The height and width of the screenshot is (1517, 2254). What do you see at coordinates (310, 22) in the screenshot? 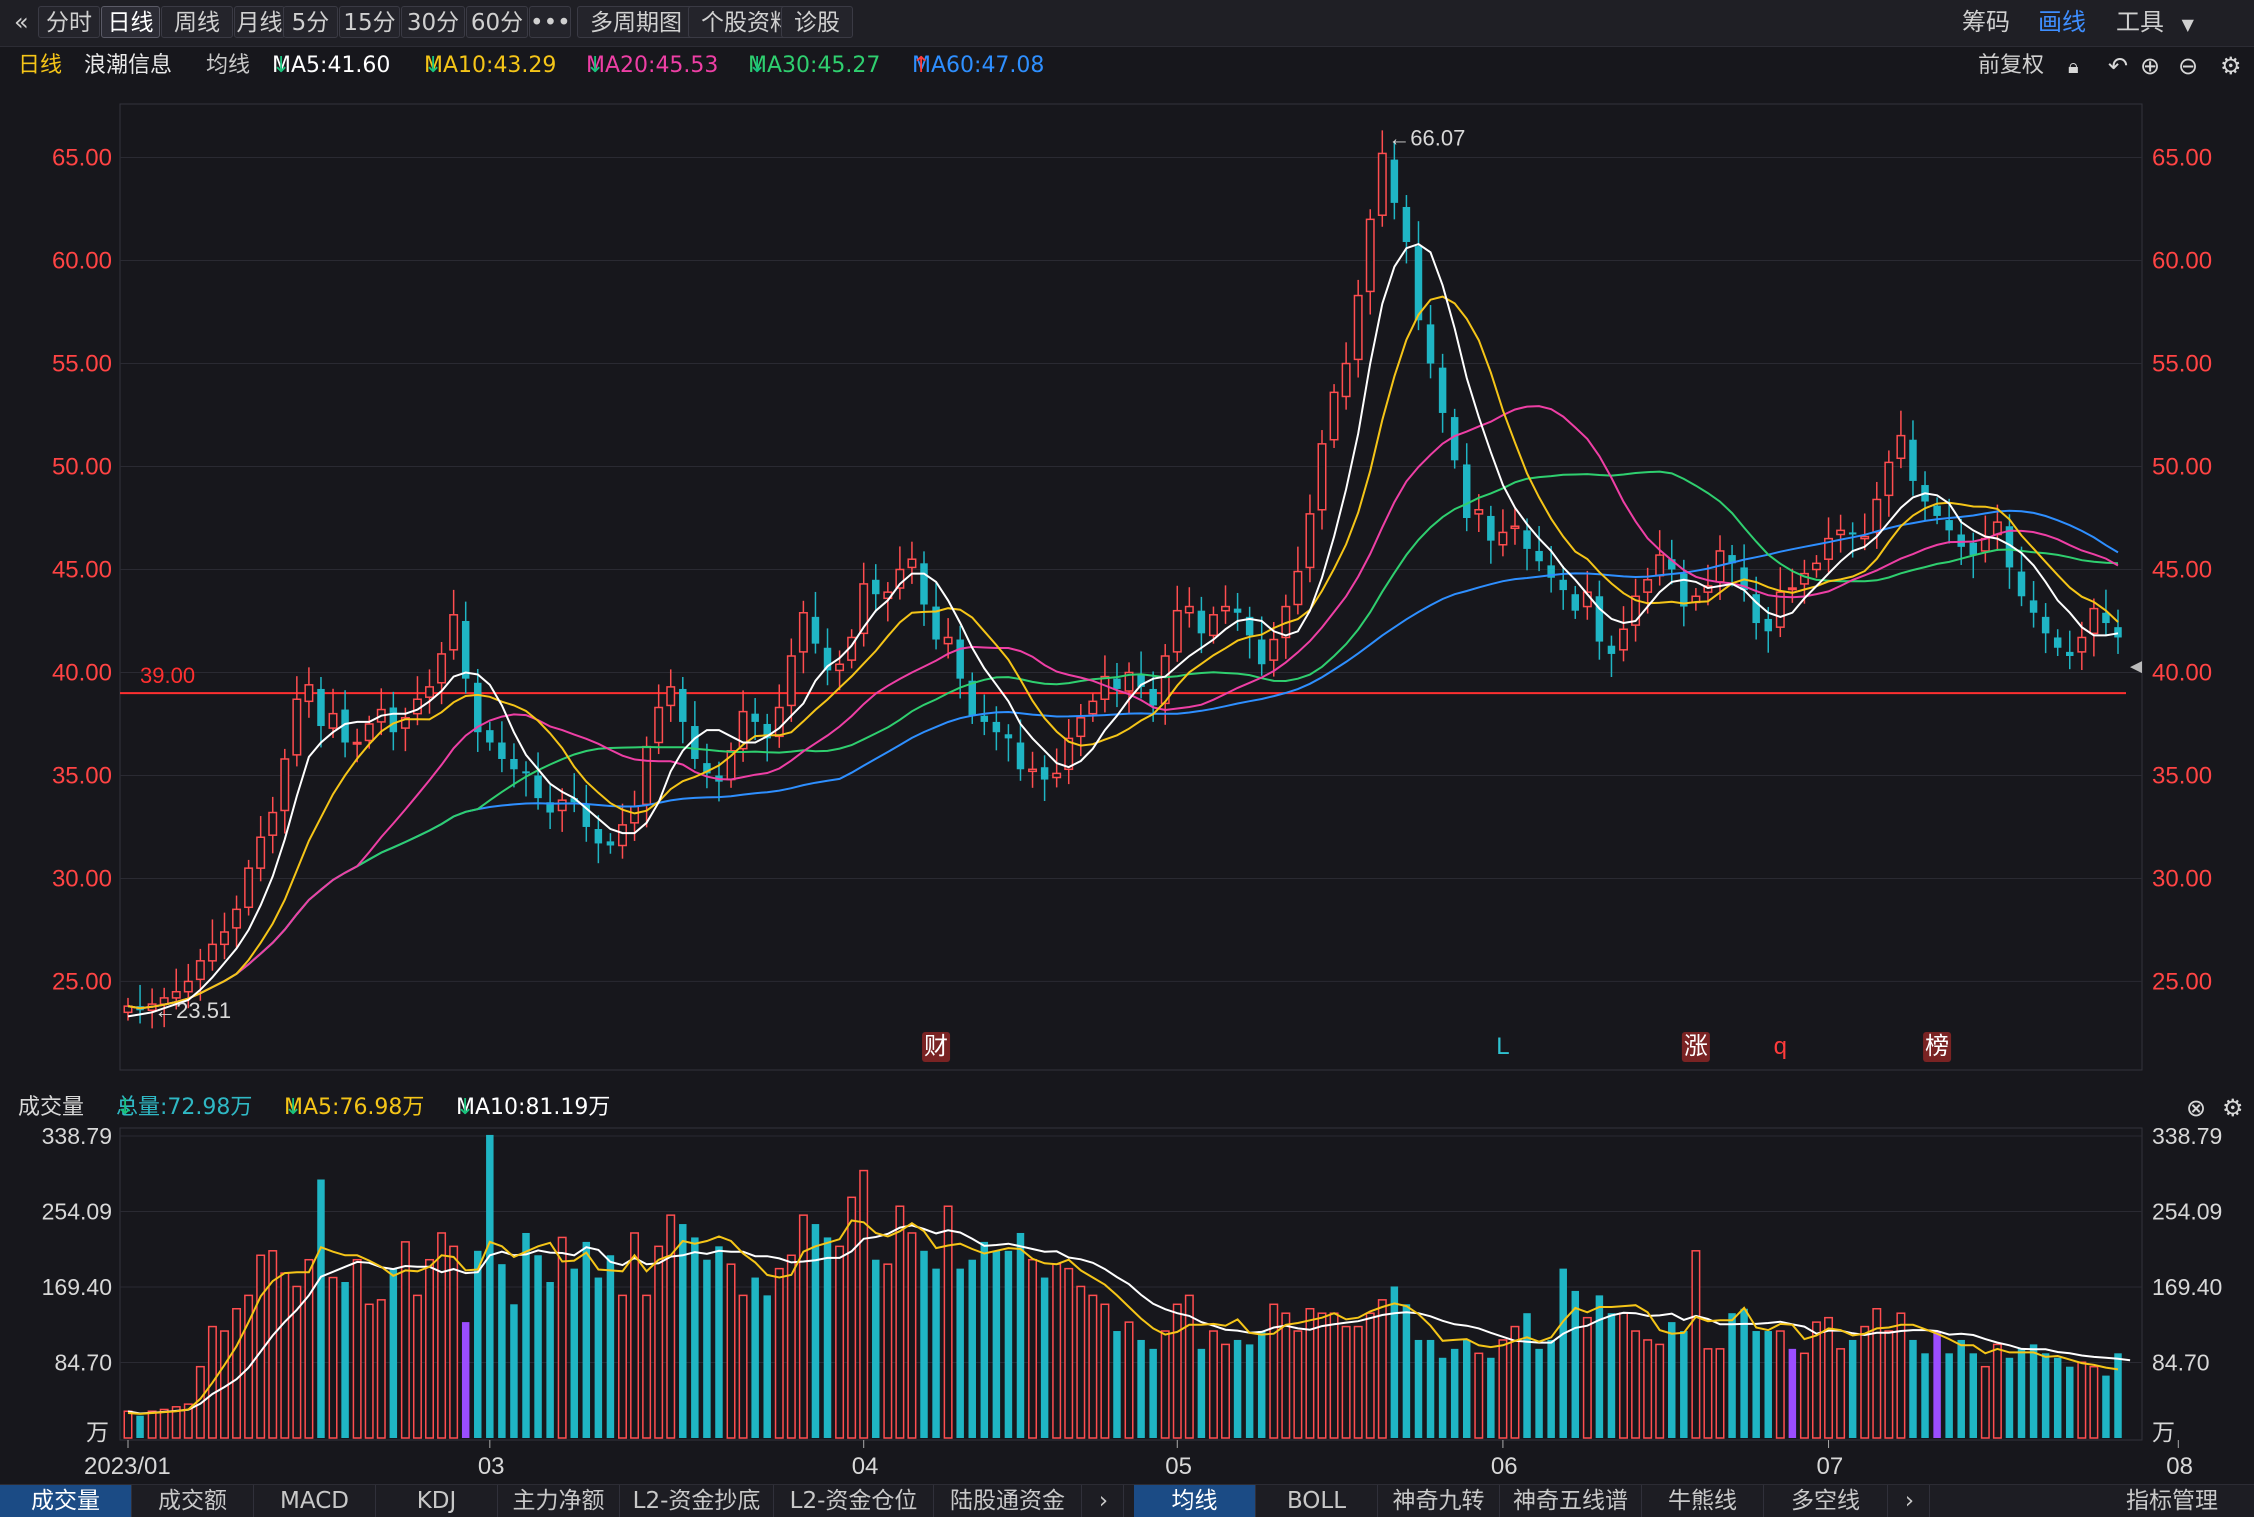
I see `period-tab: 5分` at bounding box center [310, 22].